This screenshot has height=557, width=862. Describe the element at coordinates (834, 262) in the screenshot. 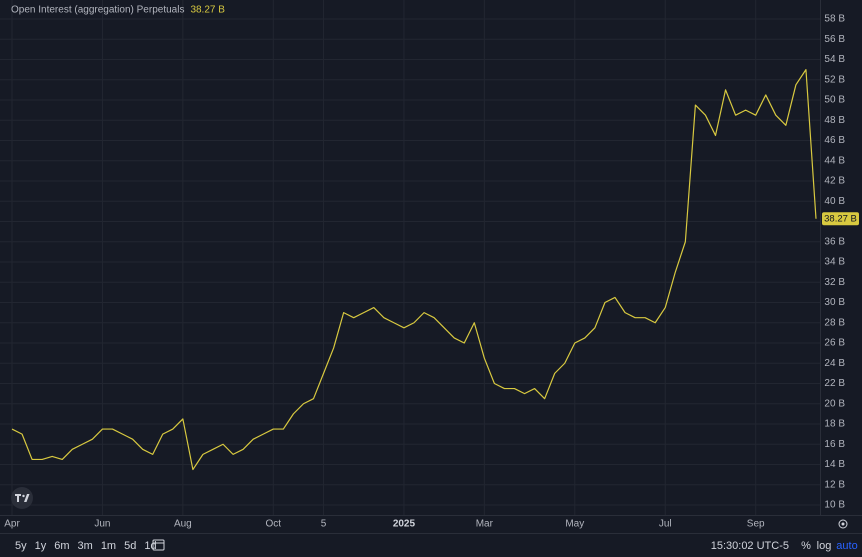

I see `y-tick-label: 34 B` at that location.